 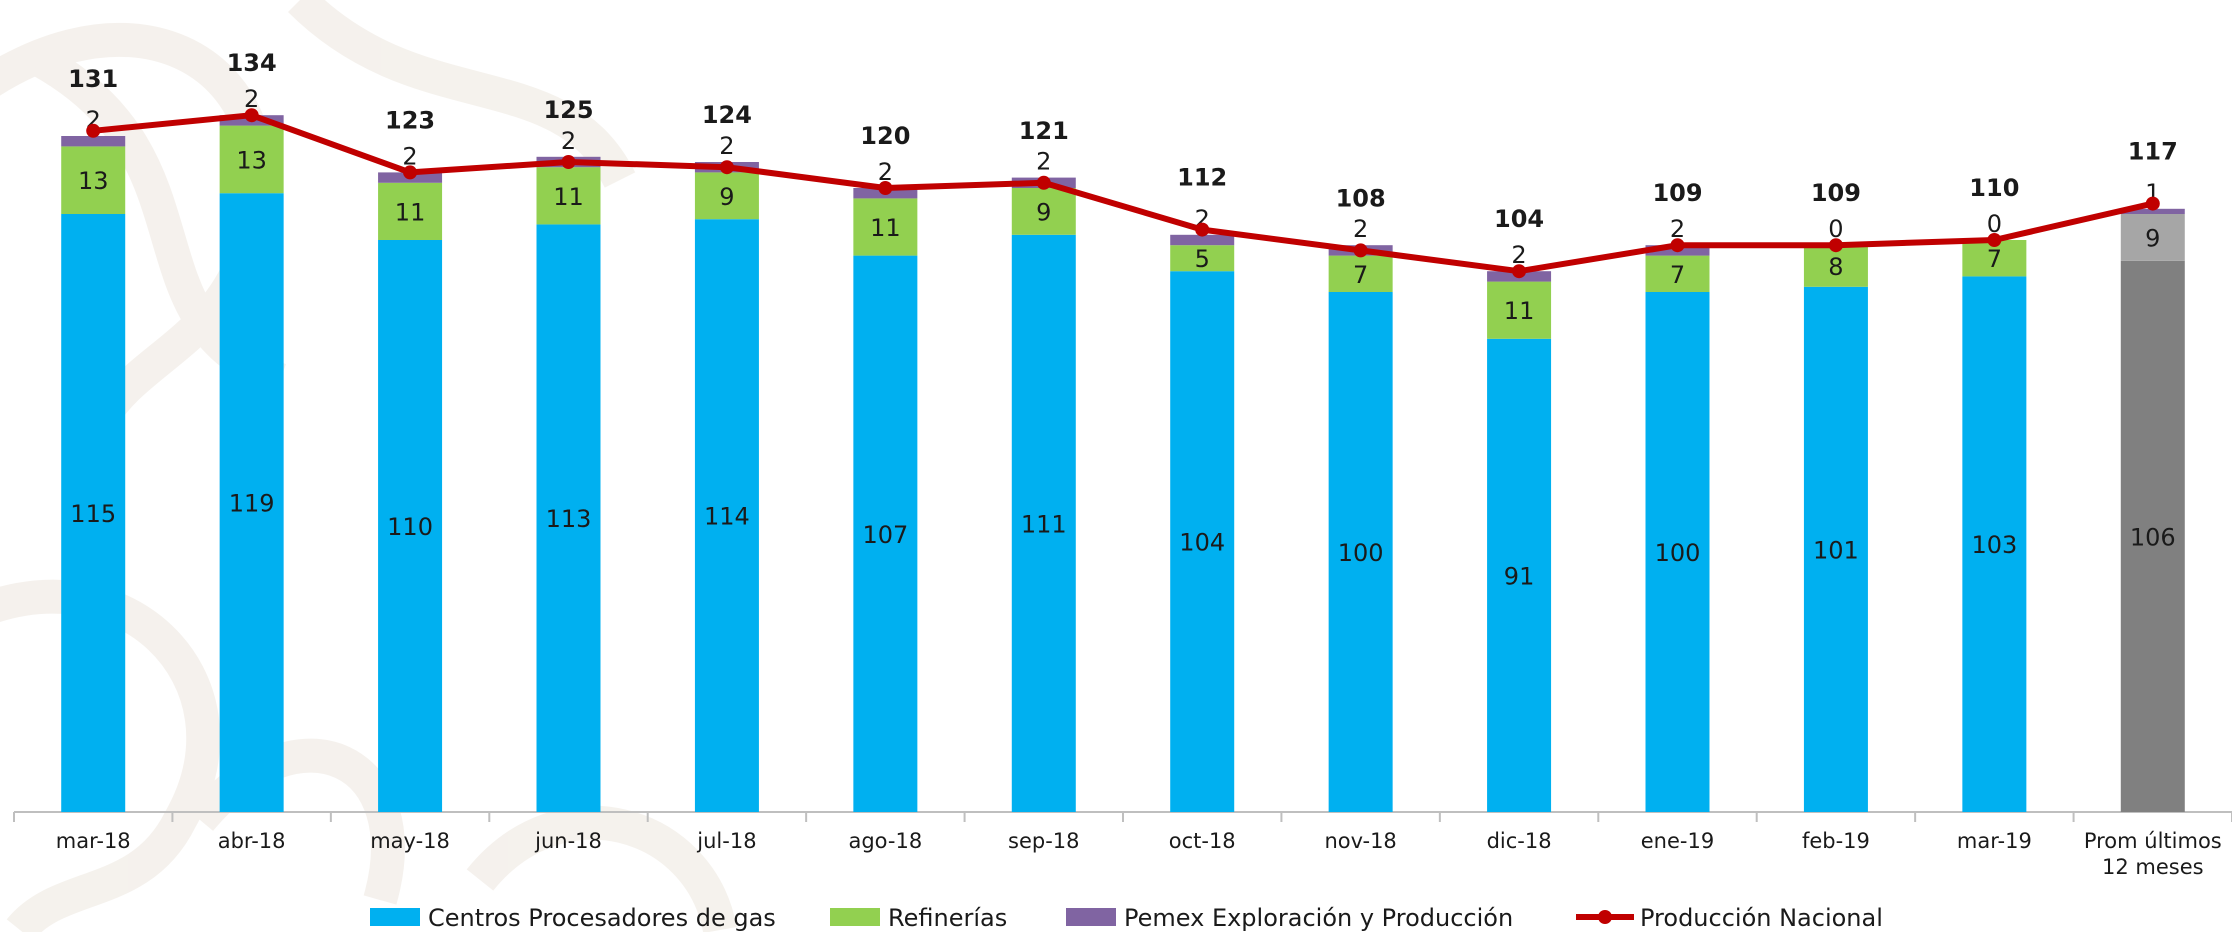 I want to click on total-value-label: 112, so click(x=1202, y=178).